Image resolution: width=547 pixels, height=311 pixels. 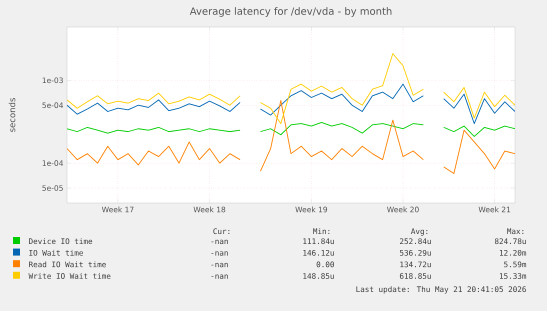 What do you see at coordinates (291, 12) in the screenshot?
I see `chart-title: Average latency for /dev/vda - by month` at bounding box center [291, 12].